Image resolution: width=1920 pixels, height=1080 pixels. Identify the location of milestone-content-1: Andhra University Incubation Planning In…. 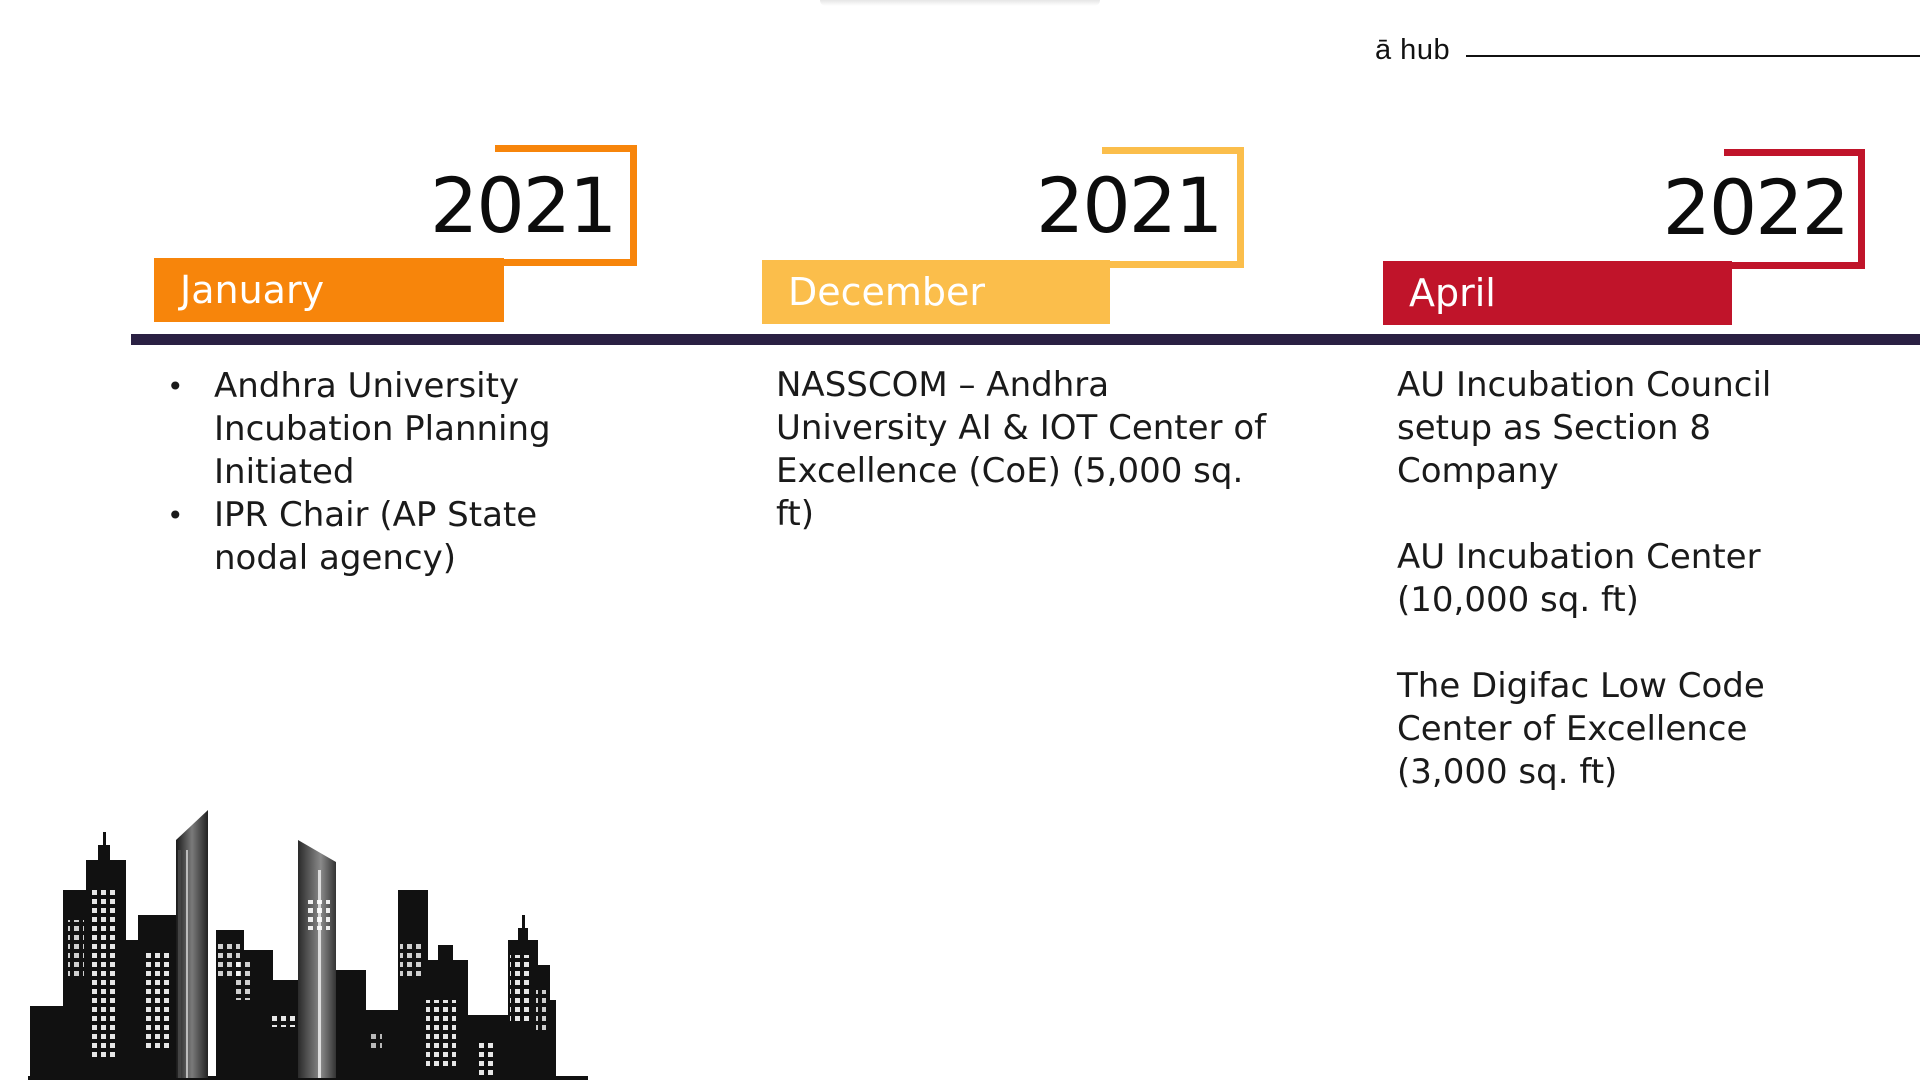
(387, 472).